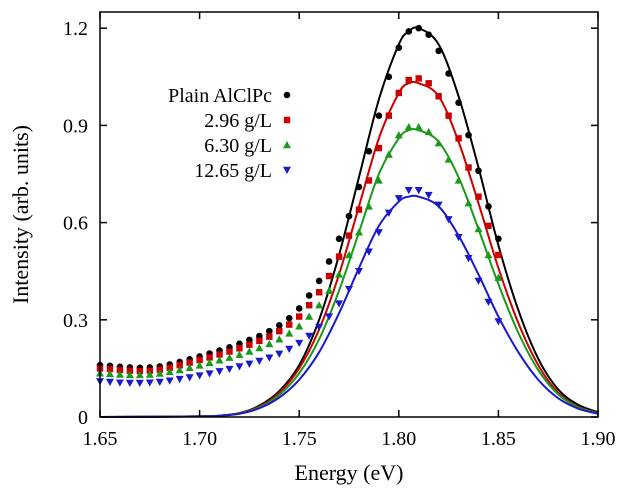 This screenshot has height=488, width=622. Describe the element at coordinates (220, 96) in the screenshot. I see `legend-label: Plain AlClPc` at that location.